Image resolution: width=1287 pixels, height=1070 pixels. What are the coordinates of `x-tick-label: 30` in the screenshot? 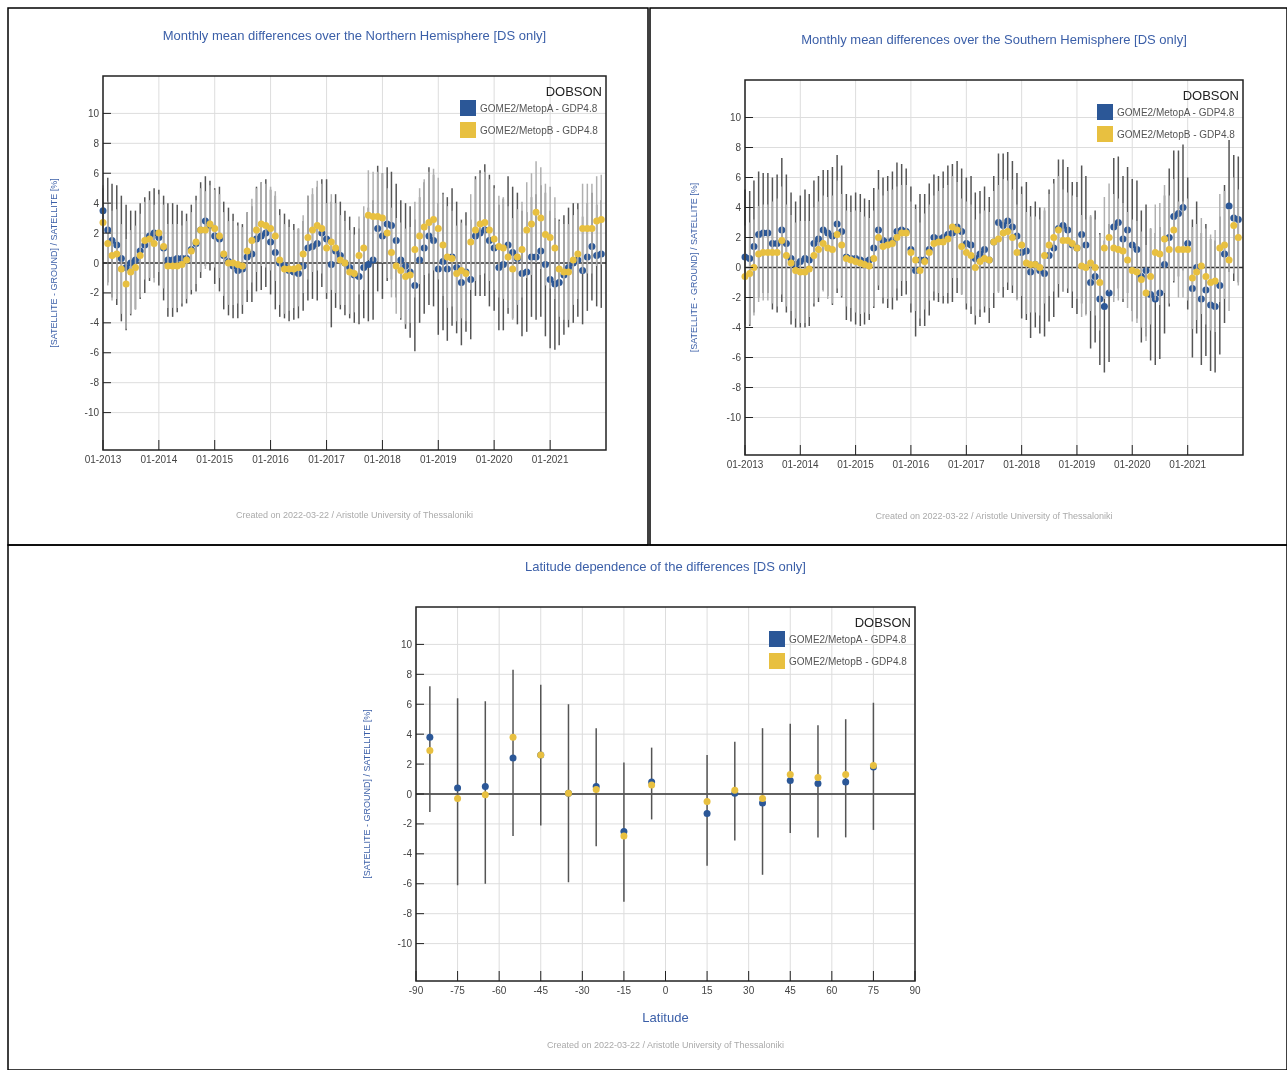 It's located at (749, 990).